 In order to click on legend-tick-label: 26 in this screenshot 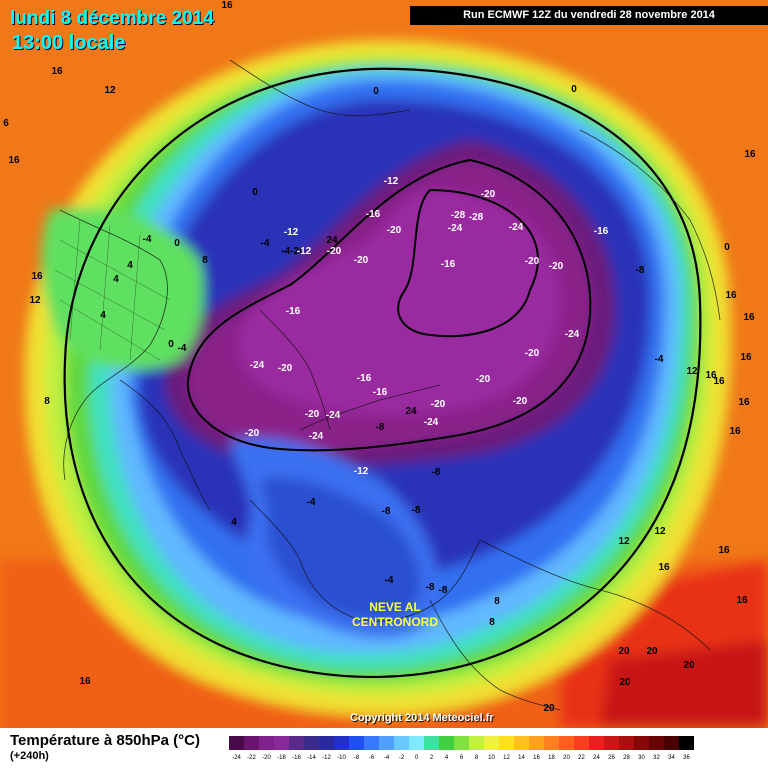, I will do `click(611, 758)`.